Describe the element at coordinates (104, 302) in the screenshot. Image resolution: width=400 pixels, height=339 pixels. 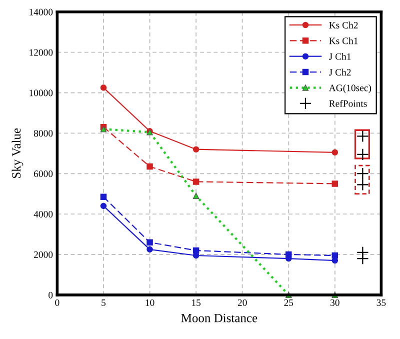
I see `x-tick-label: 5` at that location.